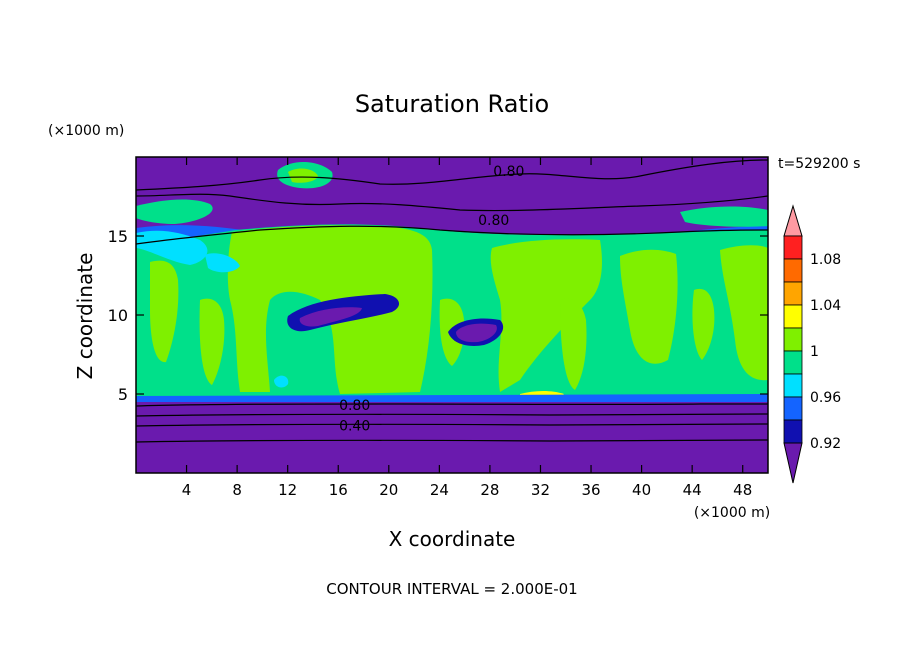 This screenshot has height=654, width=904. Describe the element at coordinates (338, 490) in the screenshot. I see `x-tick-label: 16` at that location.